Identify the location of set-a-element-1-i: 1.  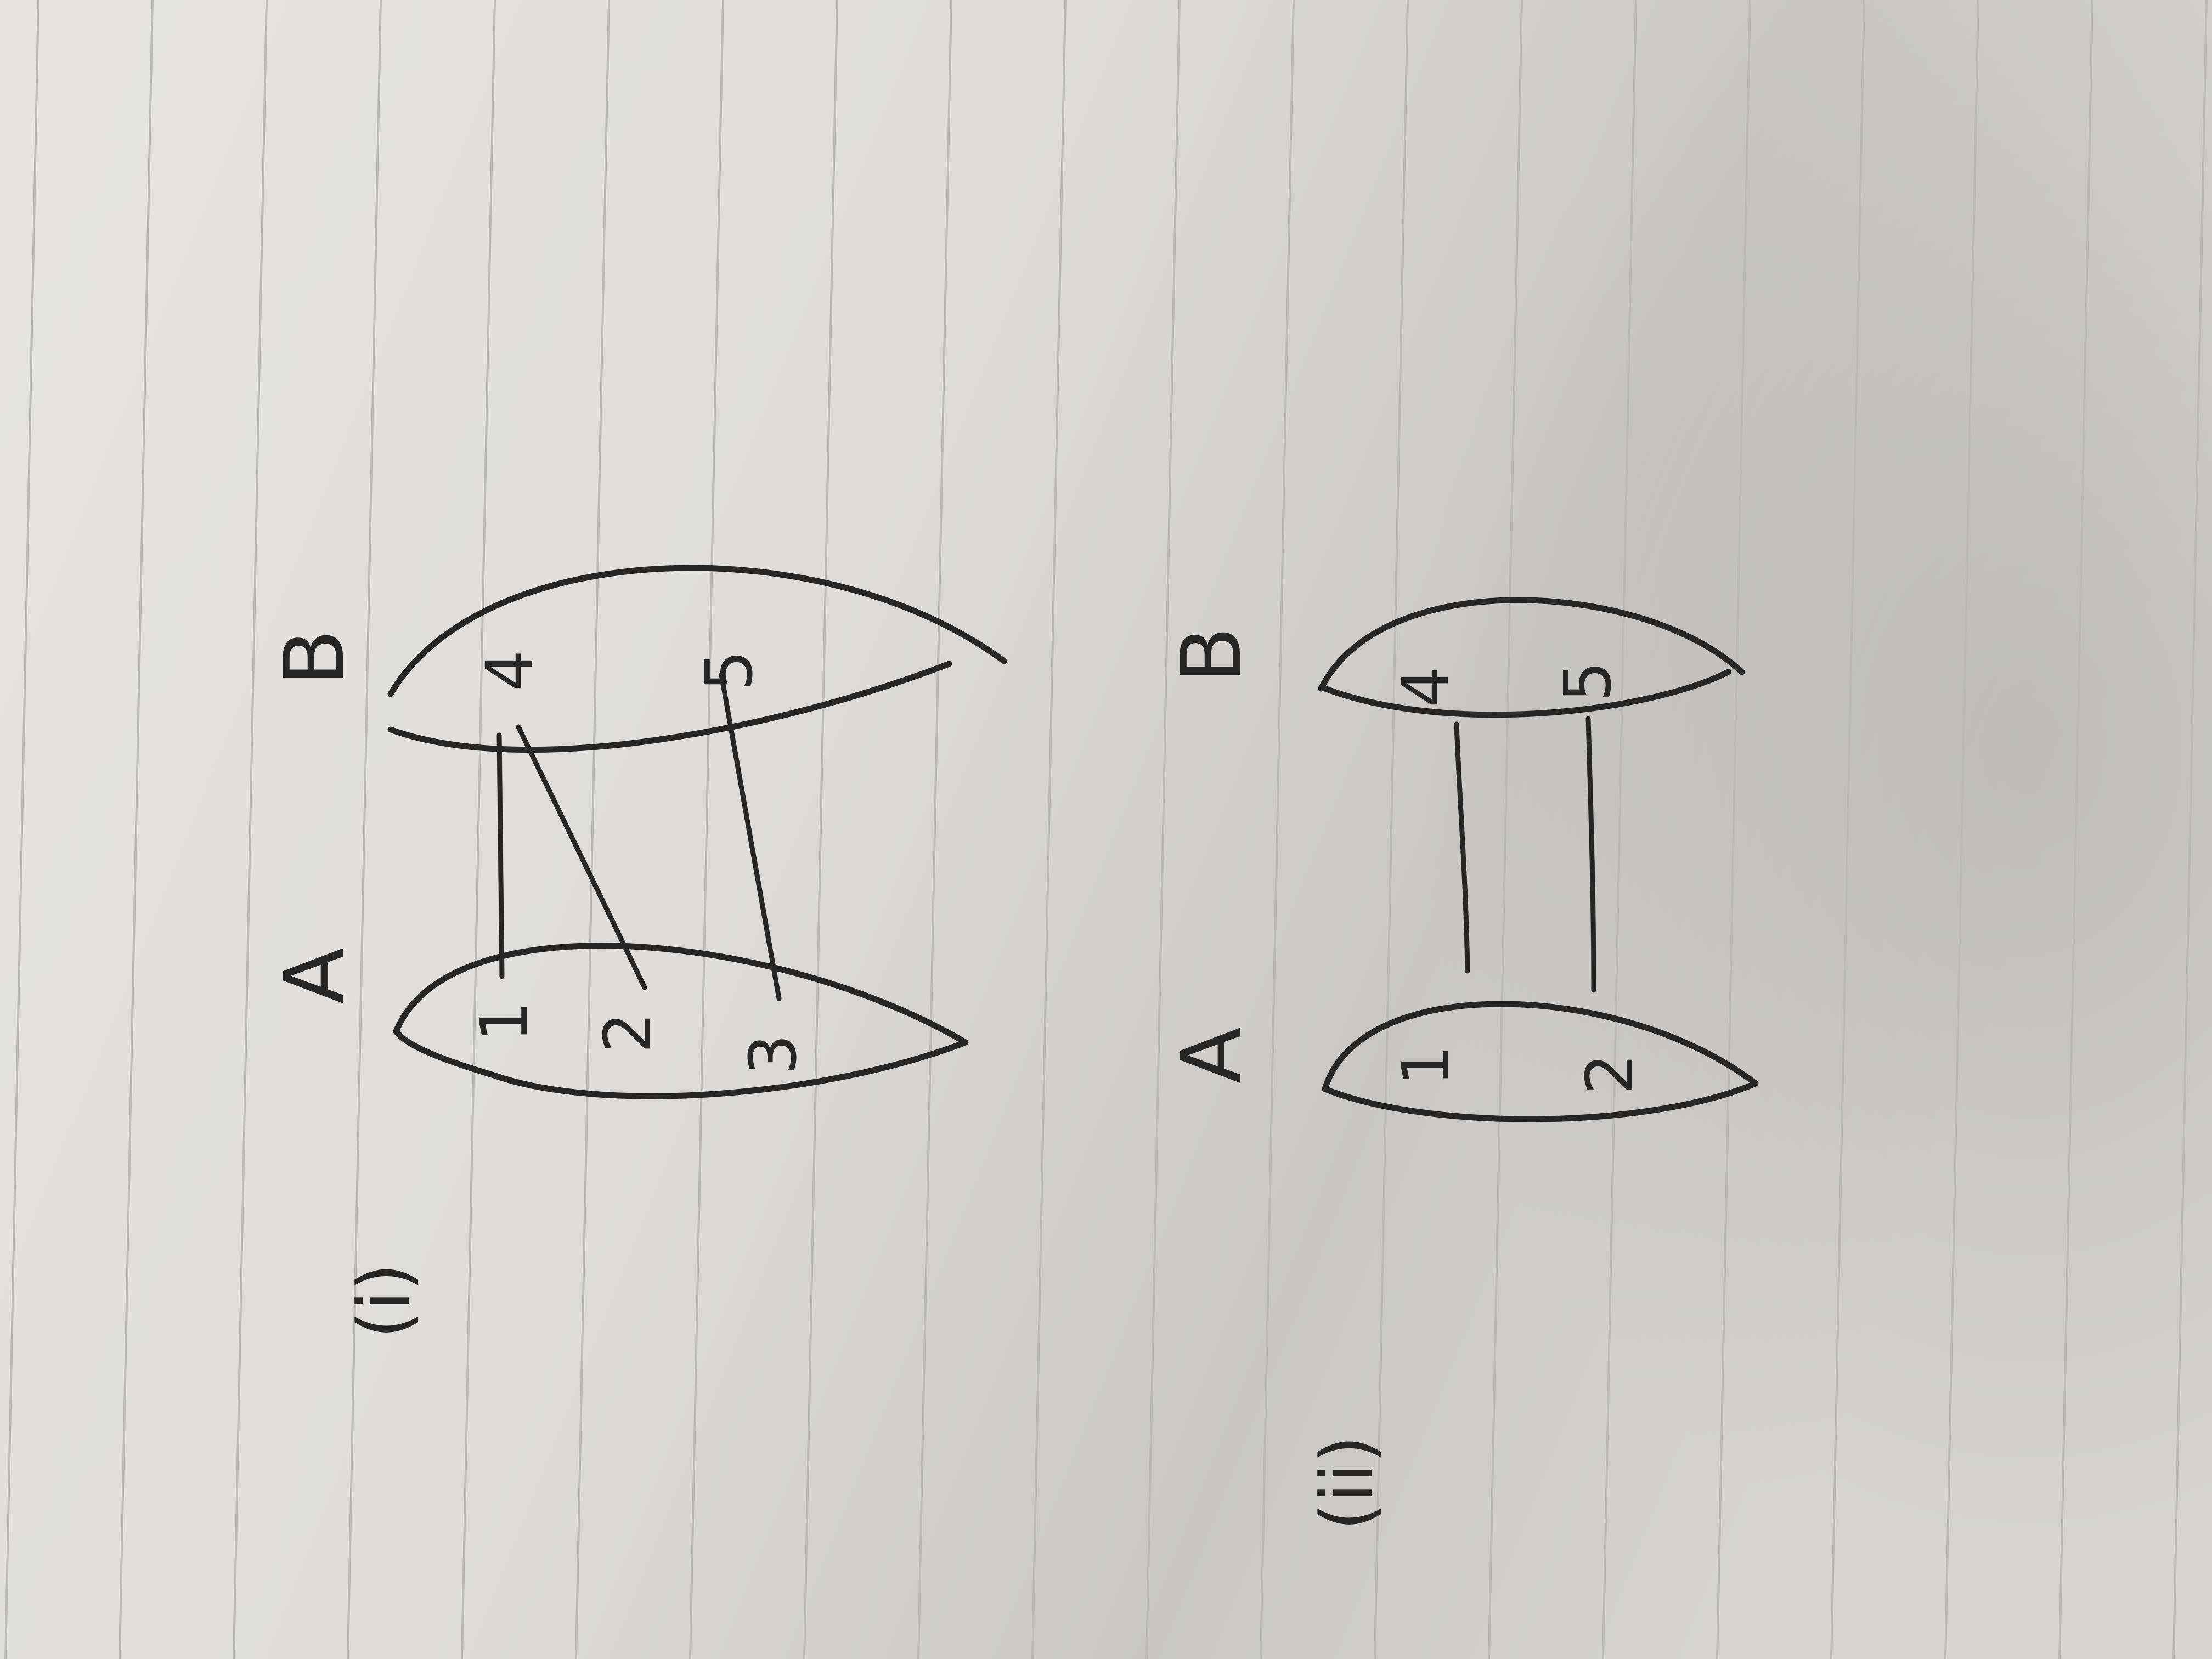
(504, 1022).